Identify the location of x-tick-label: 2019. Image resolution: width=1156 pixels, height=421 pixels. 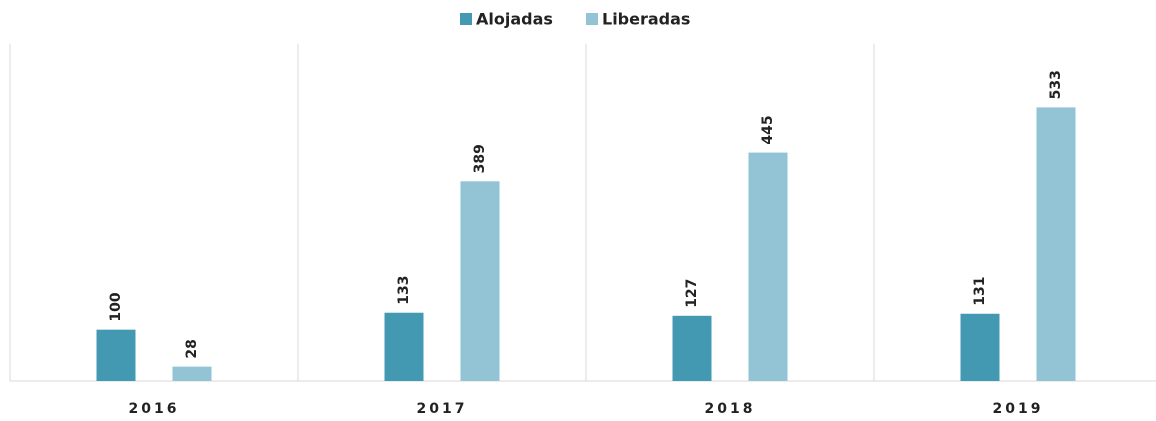
(1018, 409).